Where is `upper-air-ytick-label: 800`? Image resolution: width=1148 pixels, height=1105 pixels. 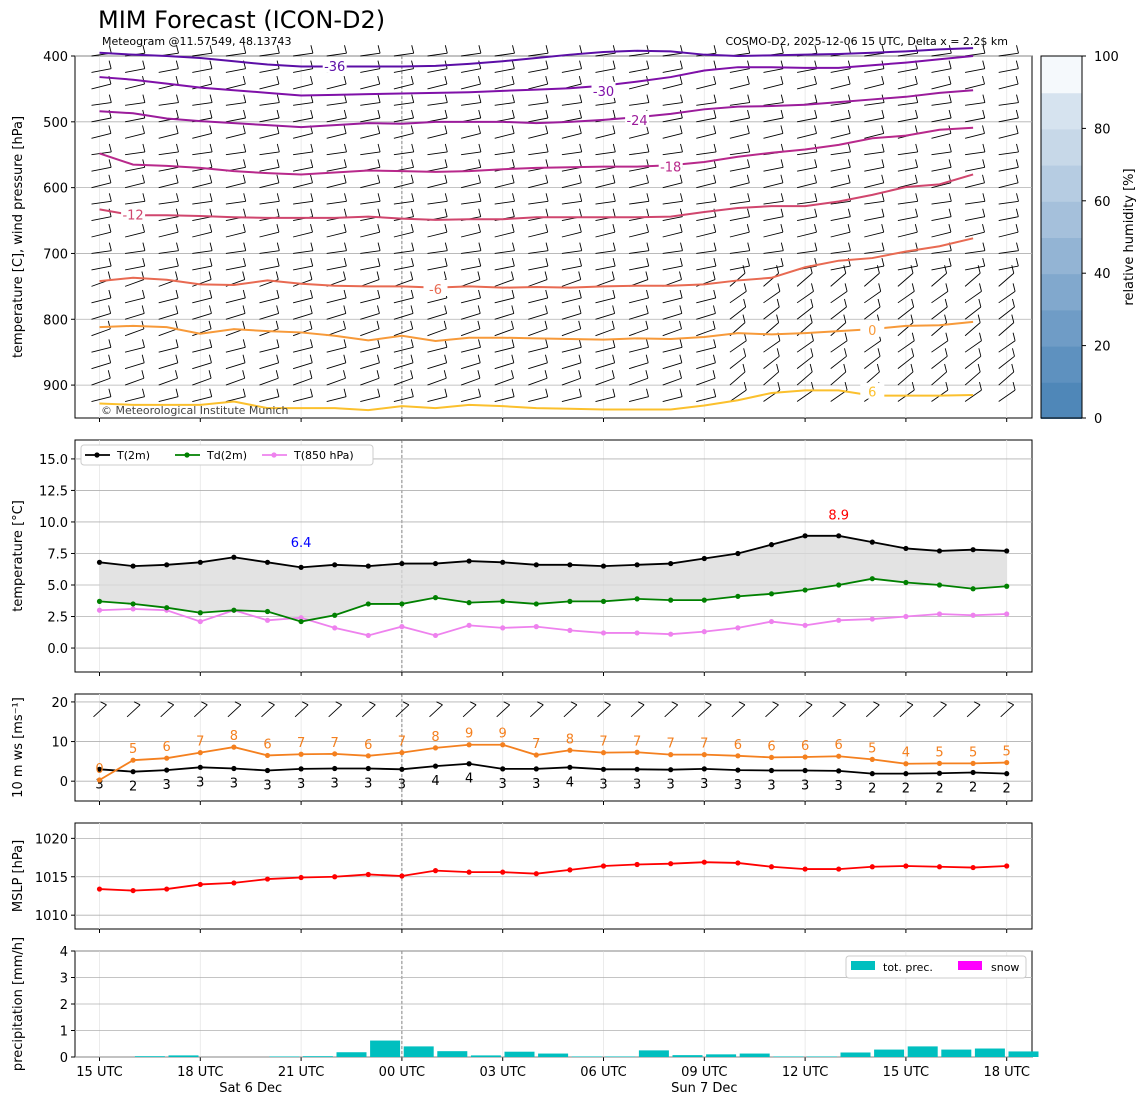 upper-air-ytick-label: 800 is located at coordinates (55, 320).